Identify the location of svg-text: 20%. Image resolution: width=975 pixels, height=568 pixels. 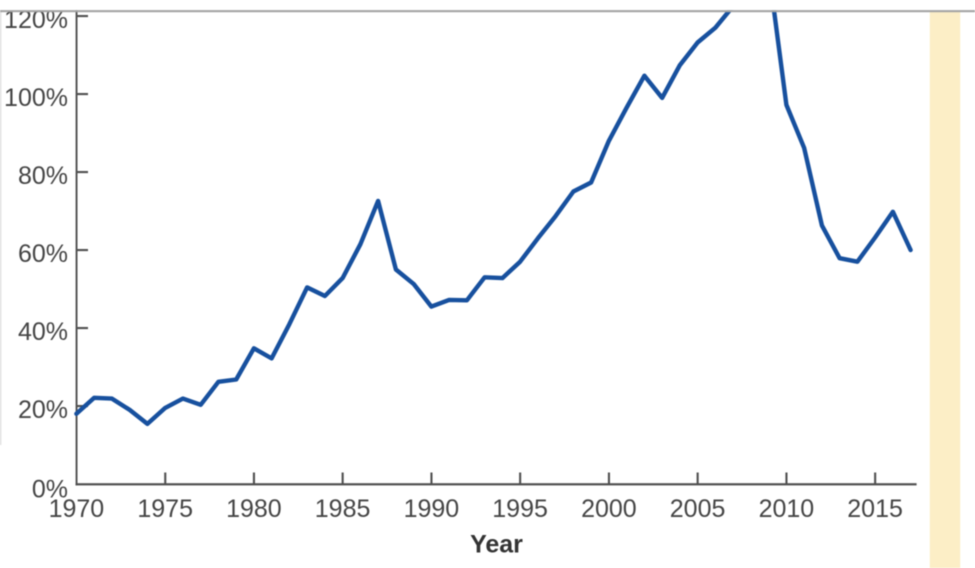
(43, 410).